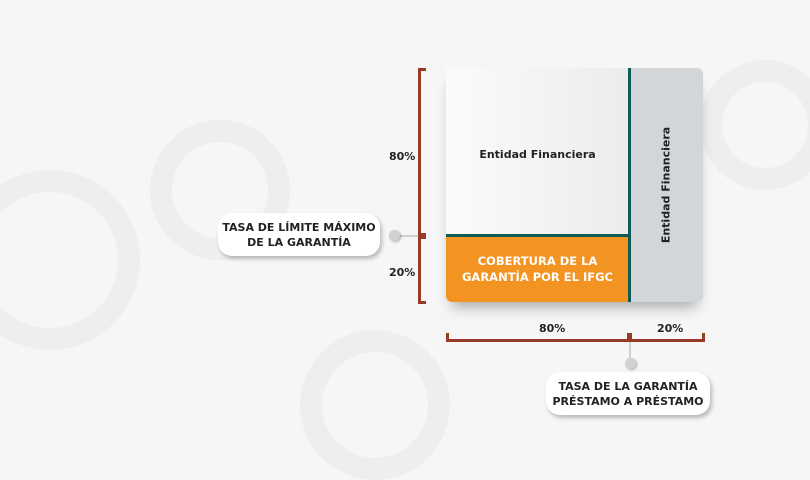 This screenshot has width=810, height=480. Describe the element at coordinates (402, 272) in the screenshot. I see `vertical-pct-bottom: 20%` at that location.